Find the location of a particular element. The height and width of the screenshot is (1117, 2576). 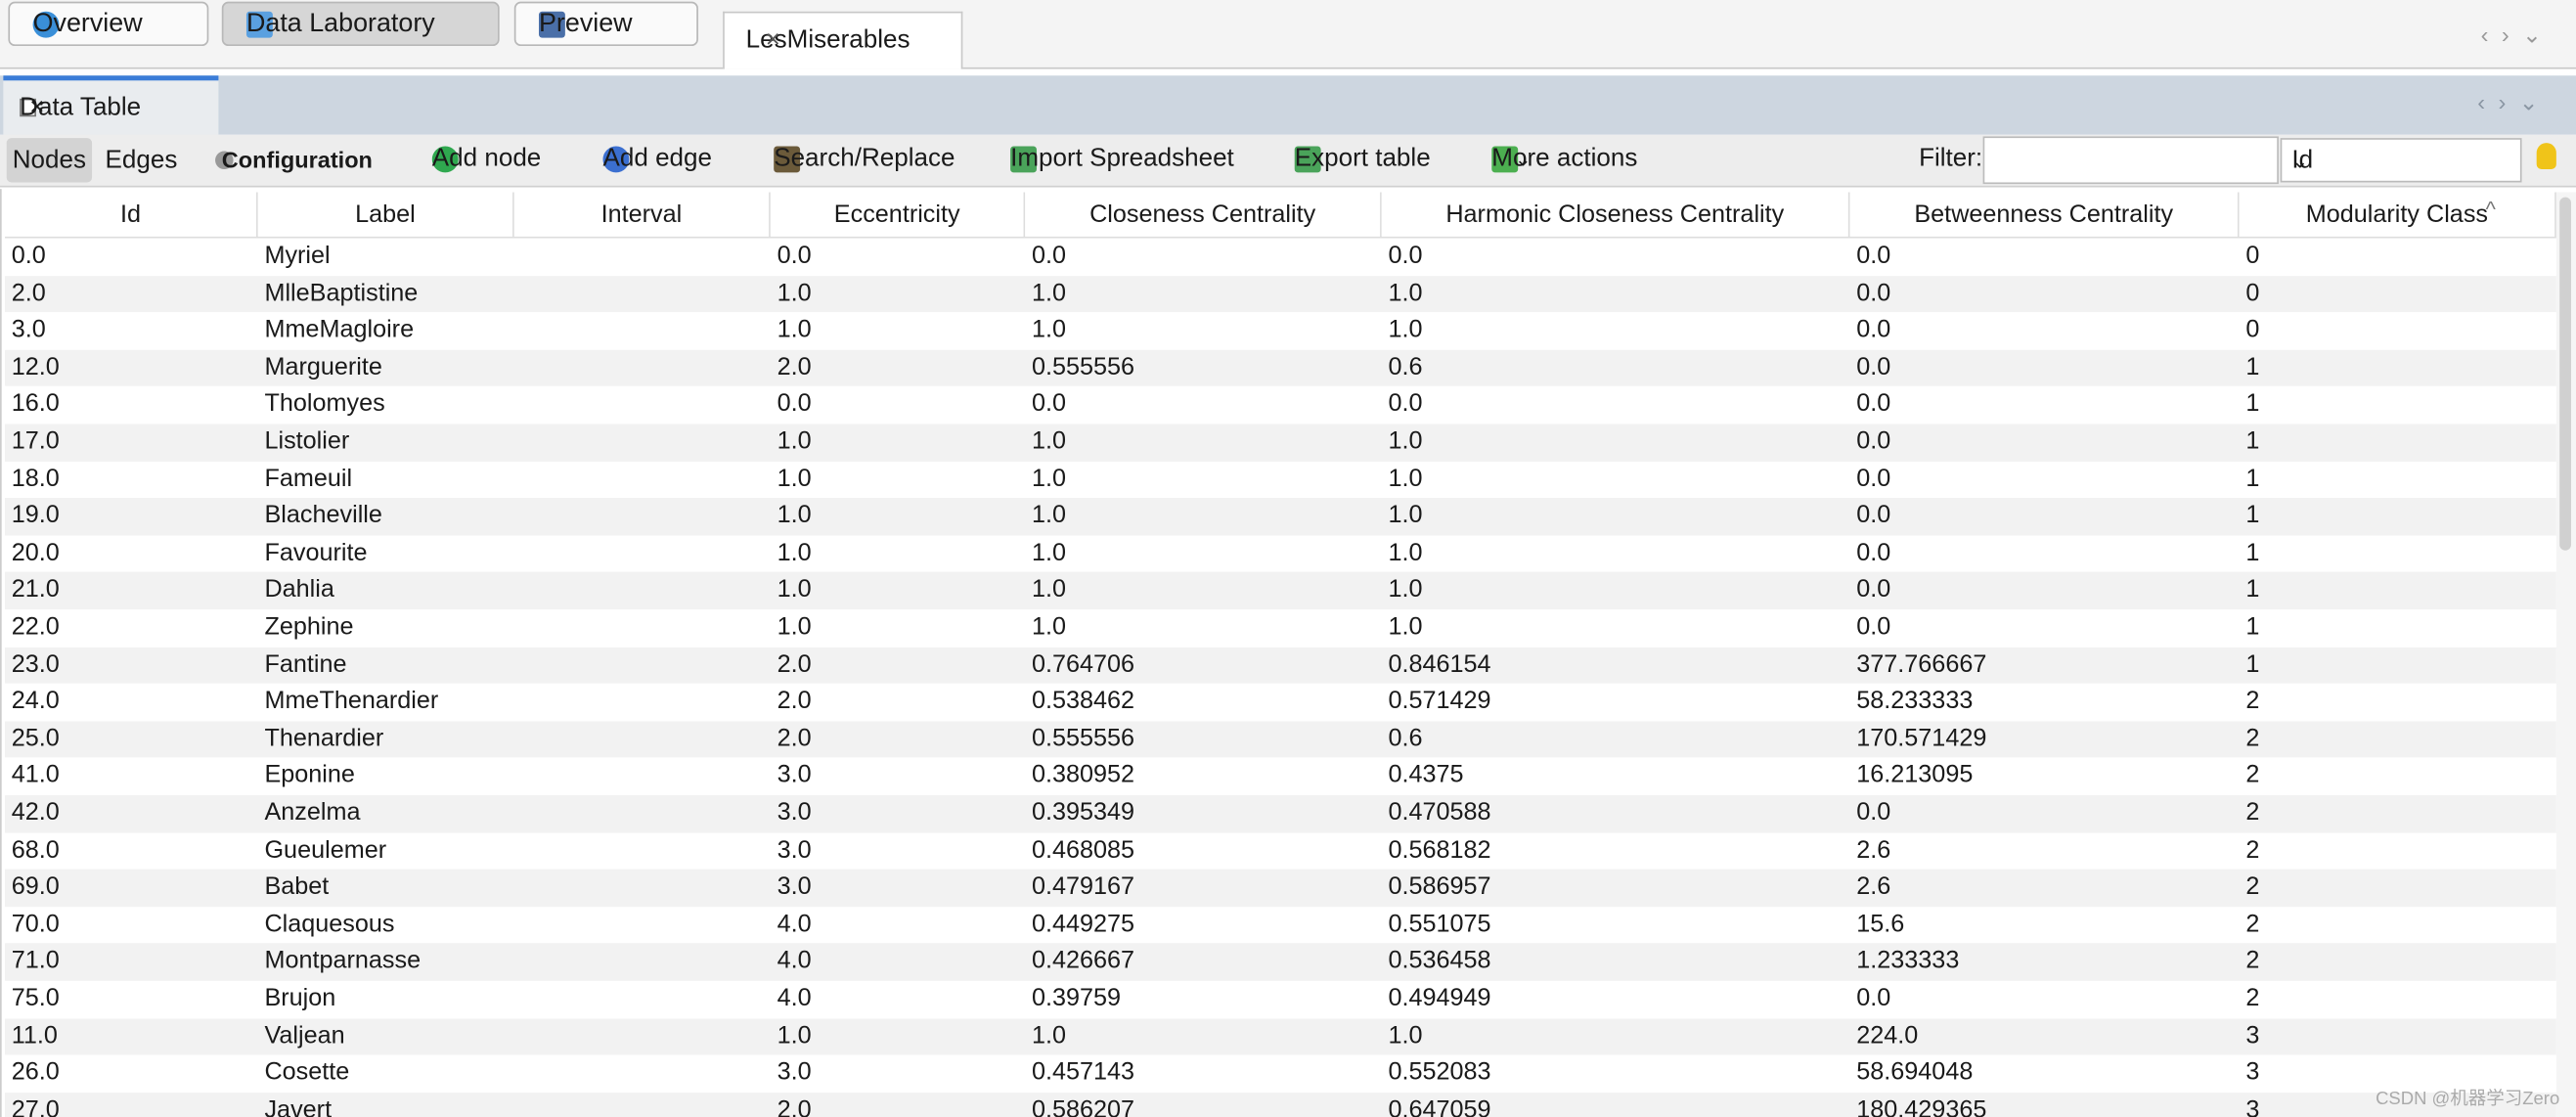

table-cell: 0.764706 is located at coordinates (1083, 664).